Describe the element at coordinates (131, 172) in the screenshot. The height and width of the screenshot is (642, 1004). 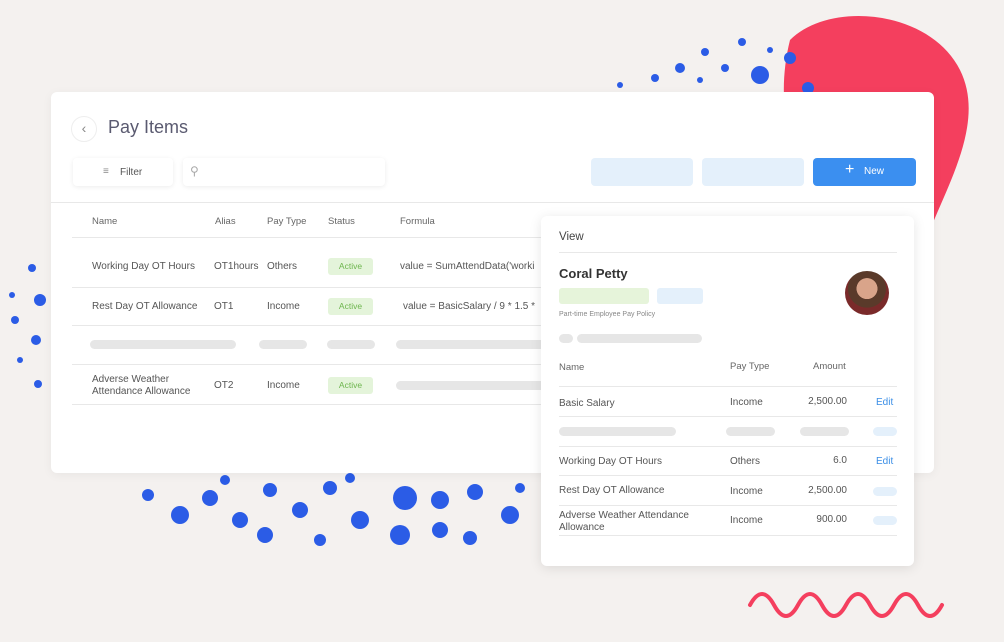
I see `filter-label: Filter` at that location.